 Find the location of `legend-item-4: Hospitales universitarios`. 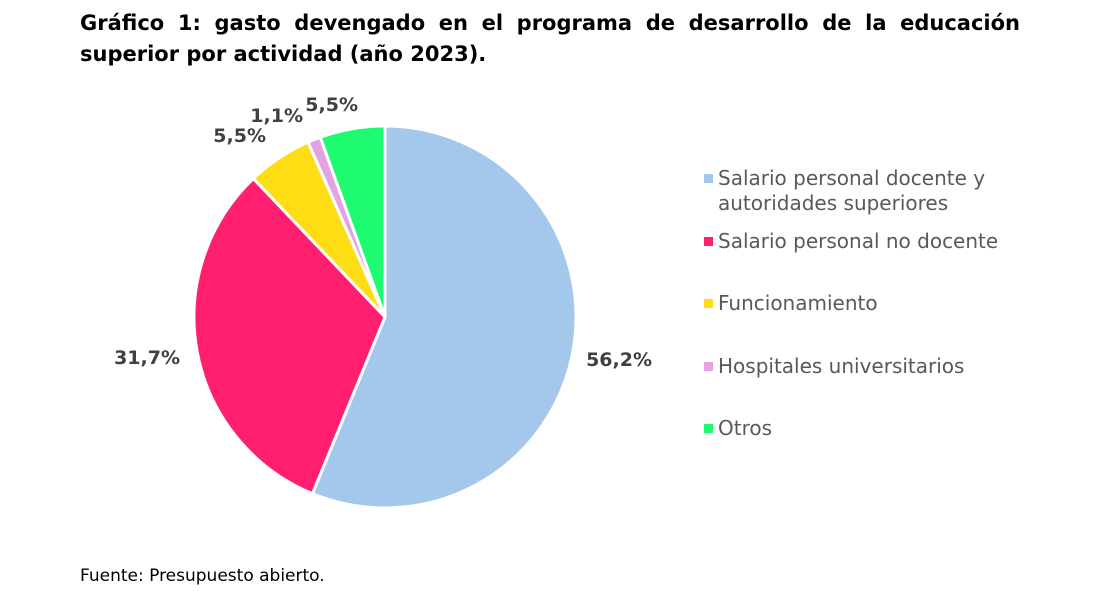

legend-item-4: Hospitales universitarios is located at coordinates (859, 366).